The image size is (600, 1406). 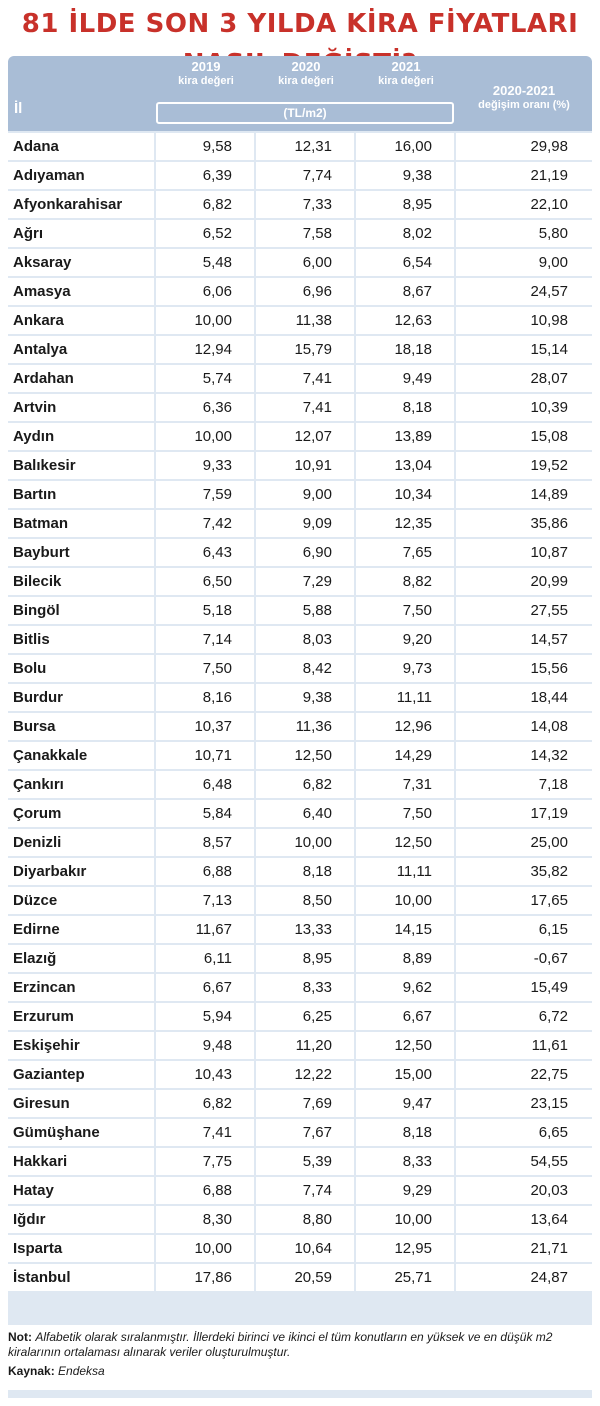 What do you see at coordinates (405, 465) in the screenshot?
I see `cell-2021: 13,04` at bounding box center [405, 465].